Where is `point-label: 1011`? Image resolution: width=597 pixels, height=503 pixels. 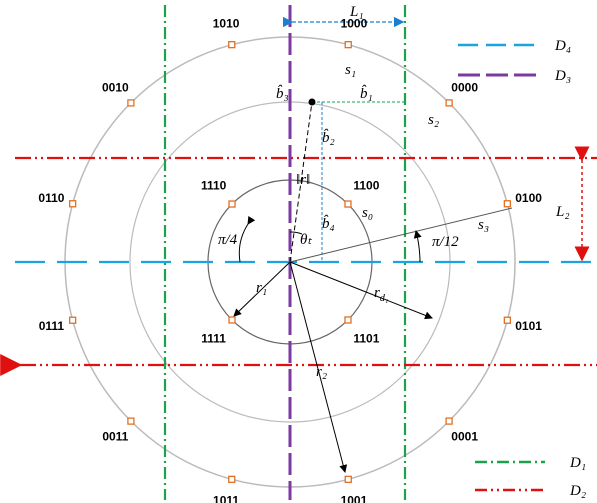 point-label: 1011 is located at coordinates (226, 498).